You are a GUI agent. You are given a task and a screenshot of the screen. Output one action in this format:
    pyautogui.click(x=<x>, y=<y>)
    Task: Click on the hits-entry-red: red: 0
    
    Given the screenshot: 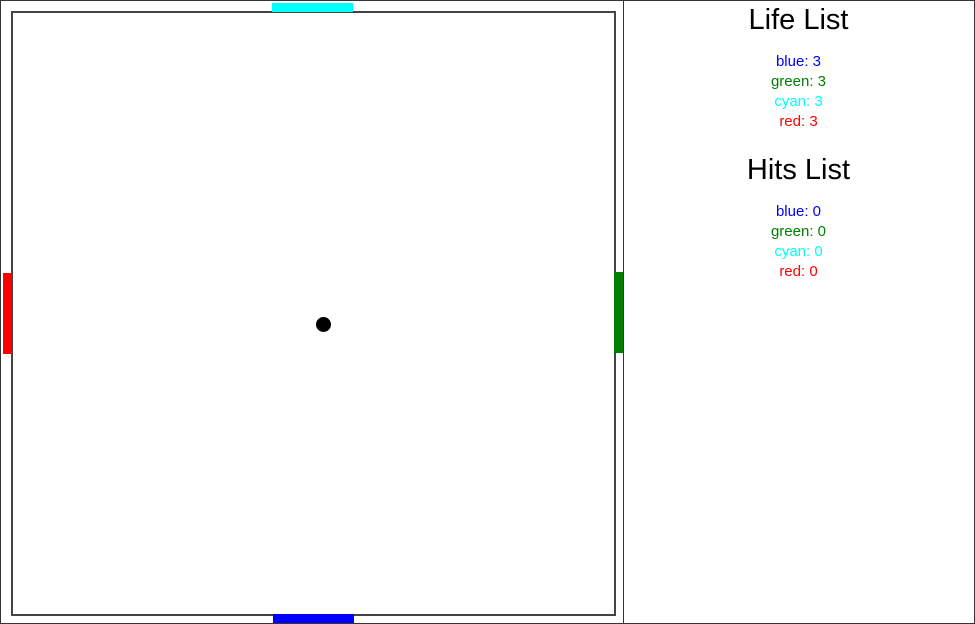 What is the action you would take?
    pyautogui.click(x=798, y=271)
    